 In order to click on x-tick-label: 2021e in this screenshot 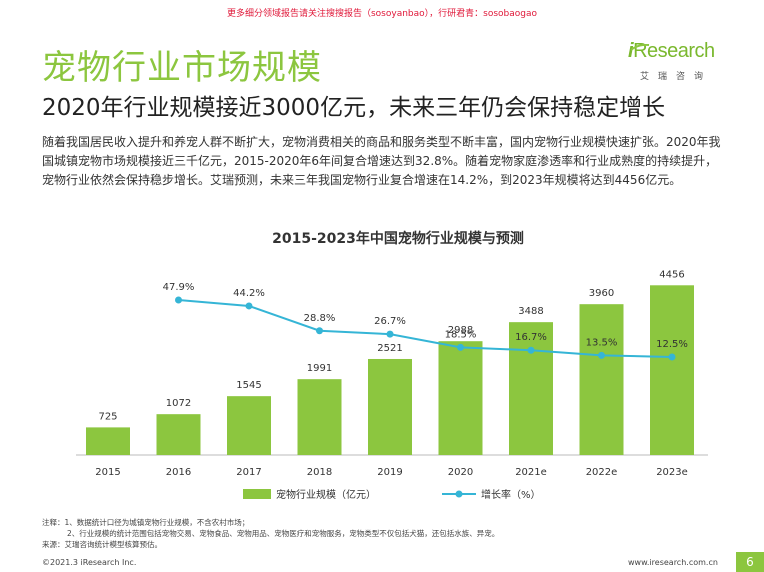, I will do `click(531, 472)`.